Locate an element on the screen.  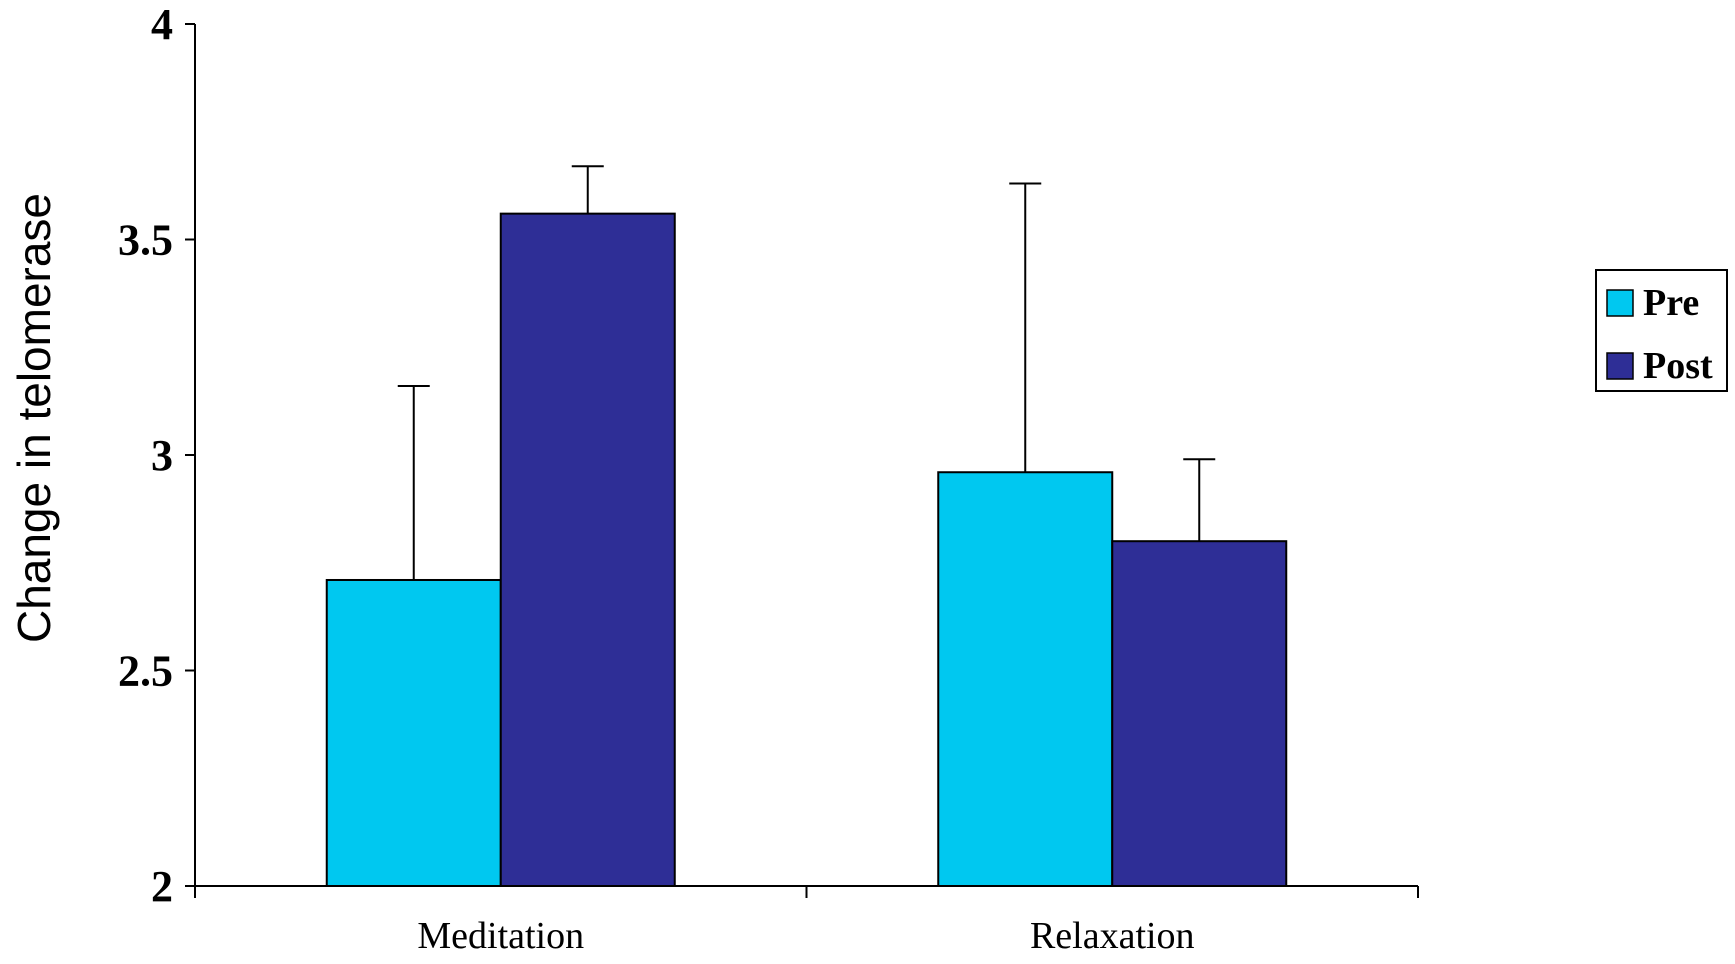
y-tick-label: 2.5 is located at coordinates (145, 671).